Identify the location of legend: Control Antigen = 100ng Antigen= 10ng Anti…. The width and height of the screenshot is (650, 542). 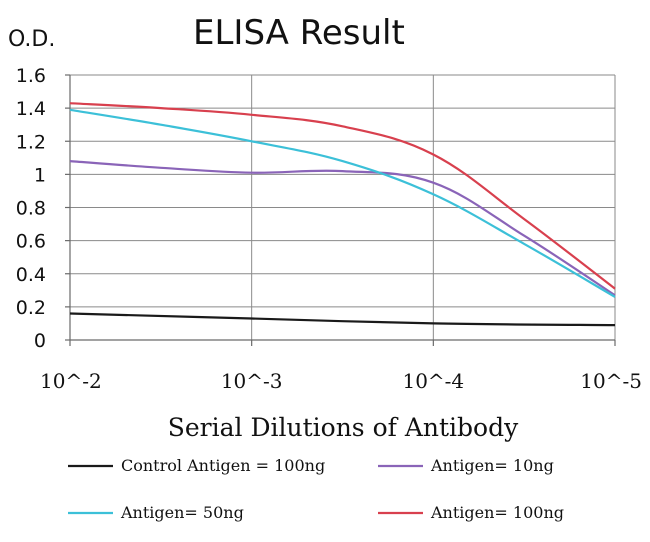
(316, 489).